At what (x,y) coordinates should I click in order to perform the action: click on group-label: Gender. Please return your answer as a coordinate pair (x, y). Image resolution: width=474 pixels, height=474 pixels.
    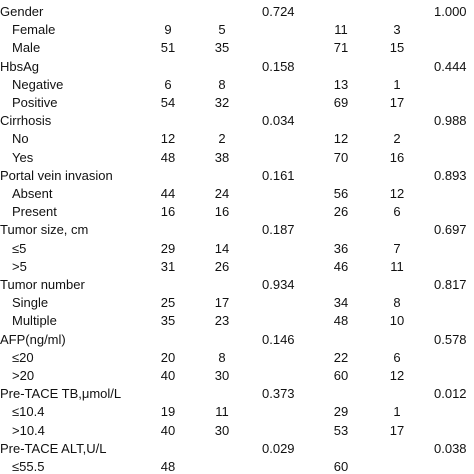
    Looking at the image, I should click on (22, 11).